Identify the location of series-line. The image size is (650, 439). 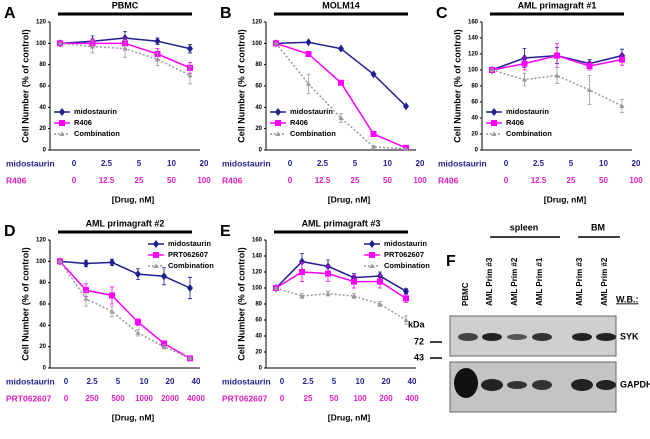
(341, 96).